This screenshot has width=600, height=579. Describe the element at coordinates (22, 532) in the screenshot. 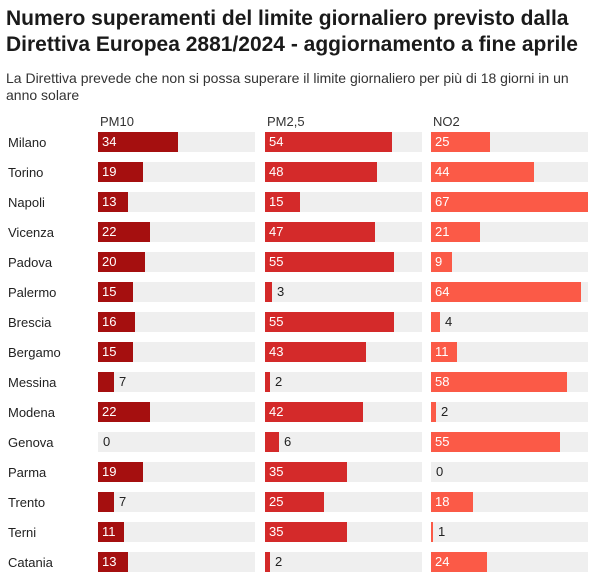

I see `row-label: Terni` at that location.